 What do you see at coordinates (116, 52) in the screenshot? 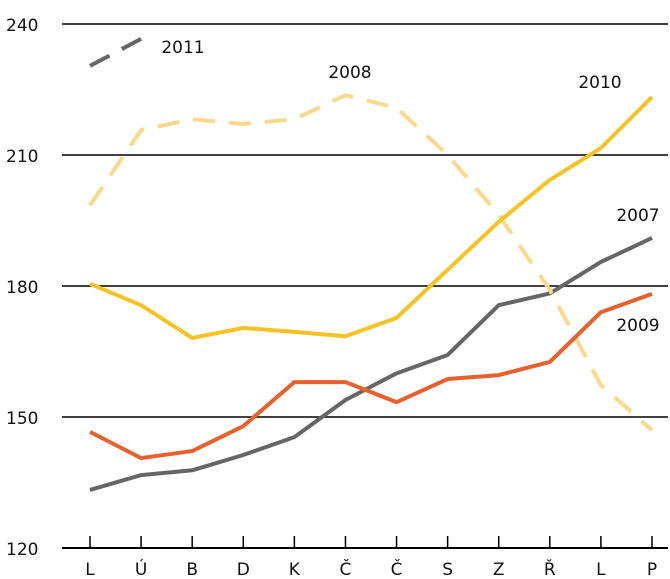
I see `line-series` at bounding box center [116, 52].